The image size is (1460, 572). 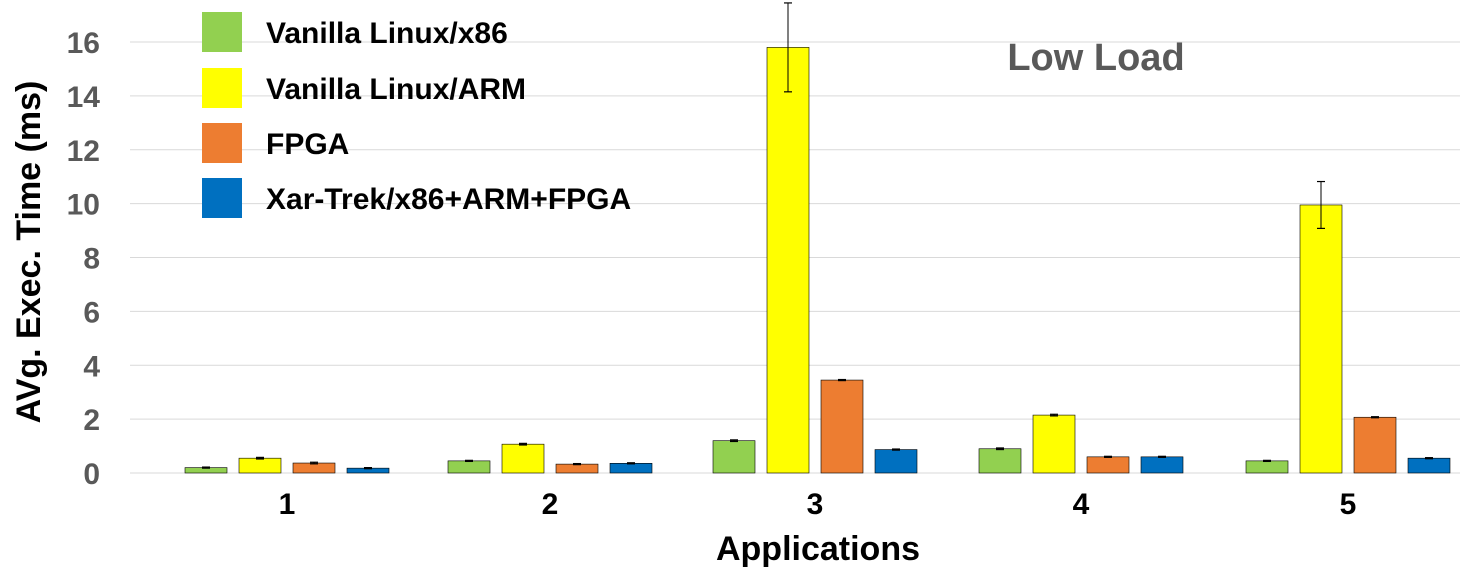 I want to click on y-tick-label: 10, so click(x=83, y=205).